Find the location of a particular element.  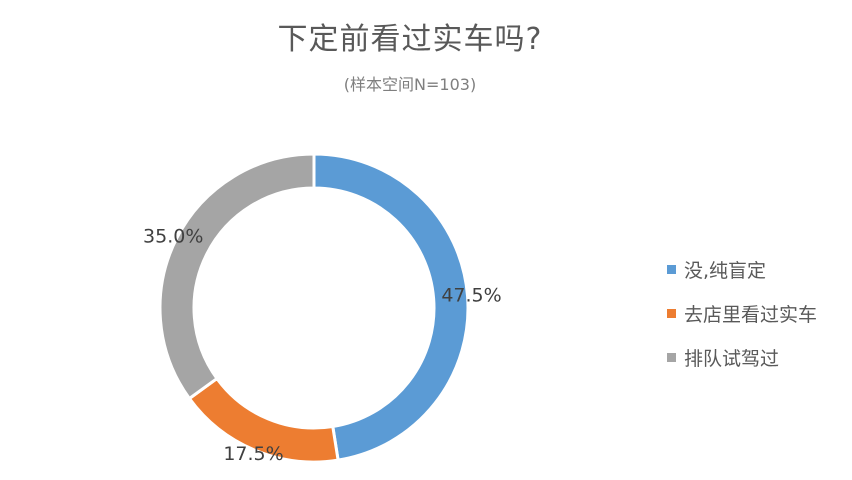

slice-data-label: 17.5% is located at coordinates (253, 454).